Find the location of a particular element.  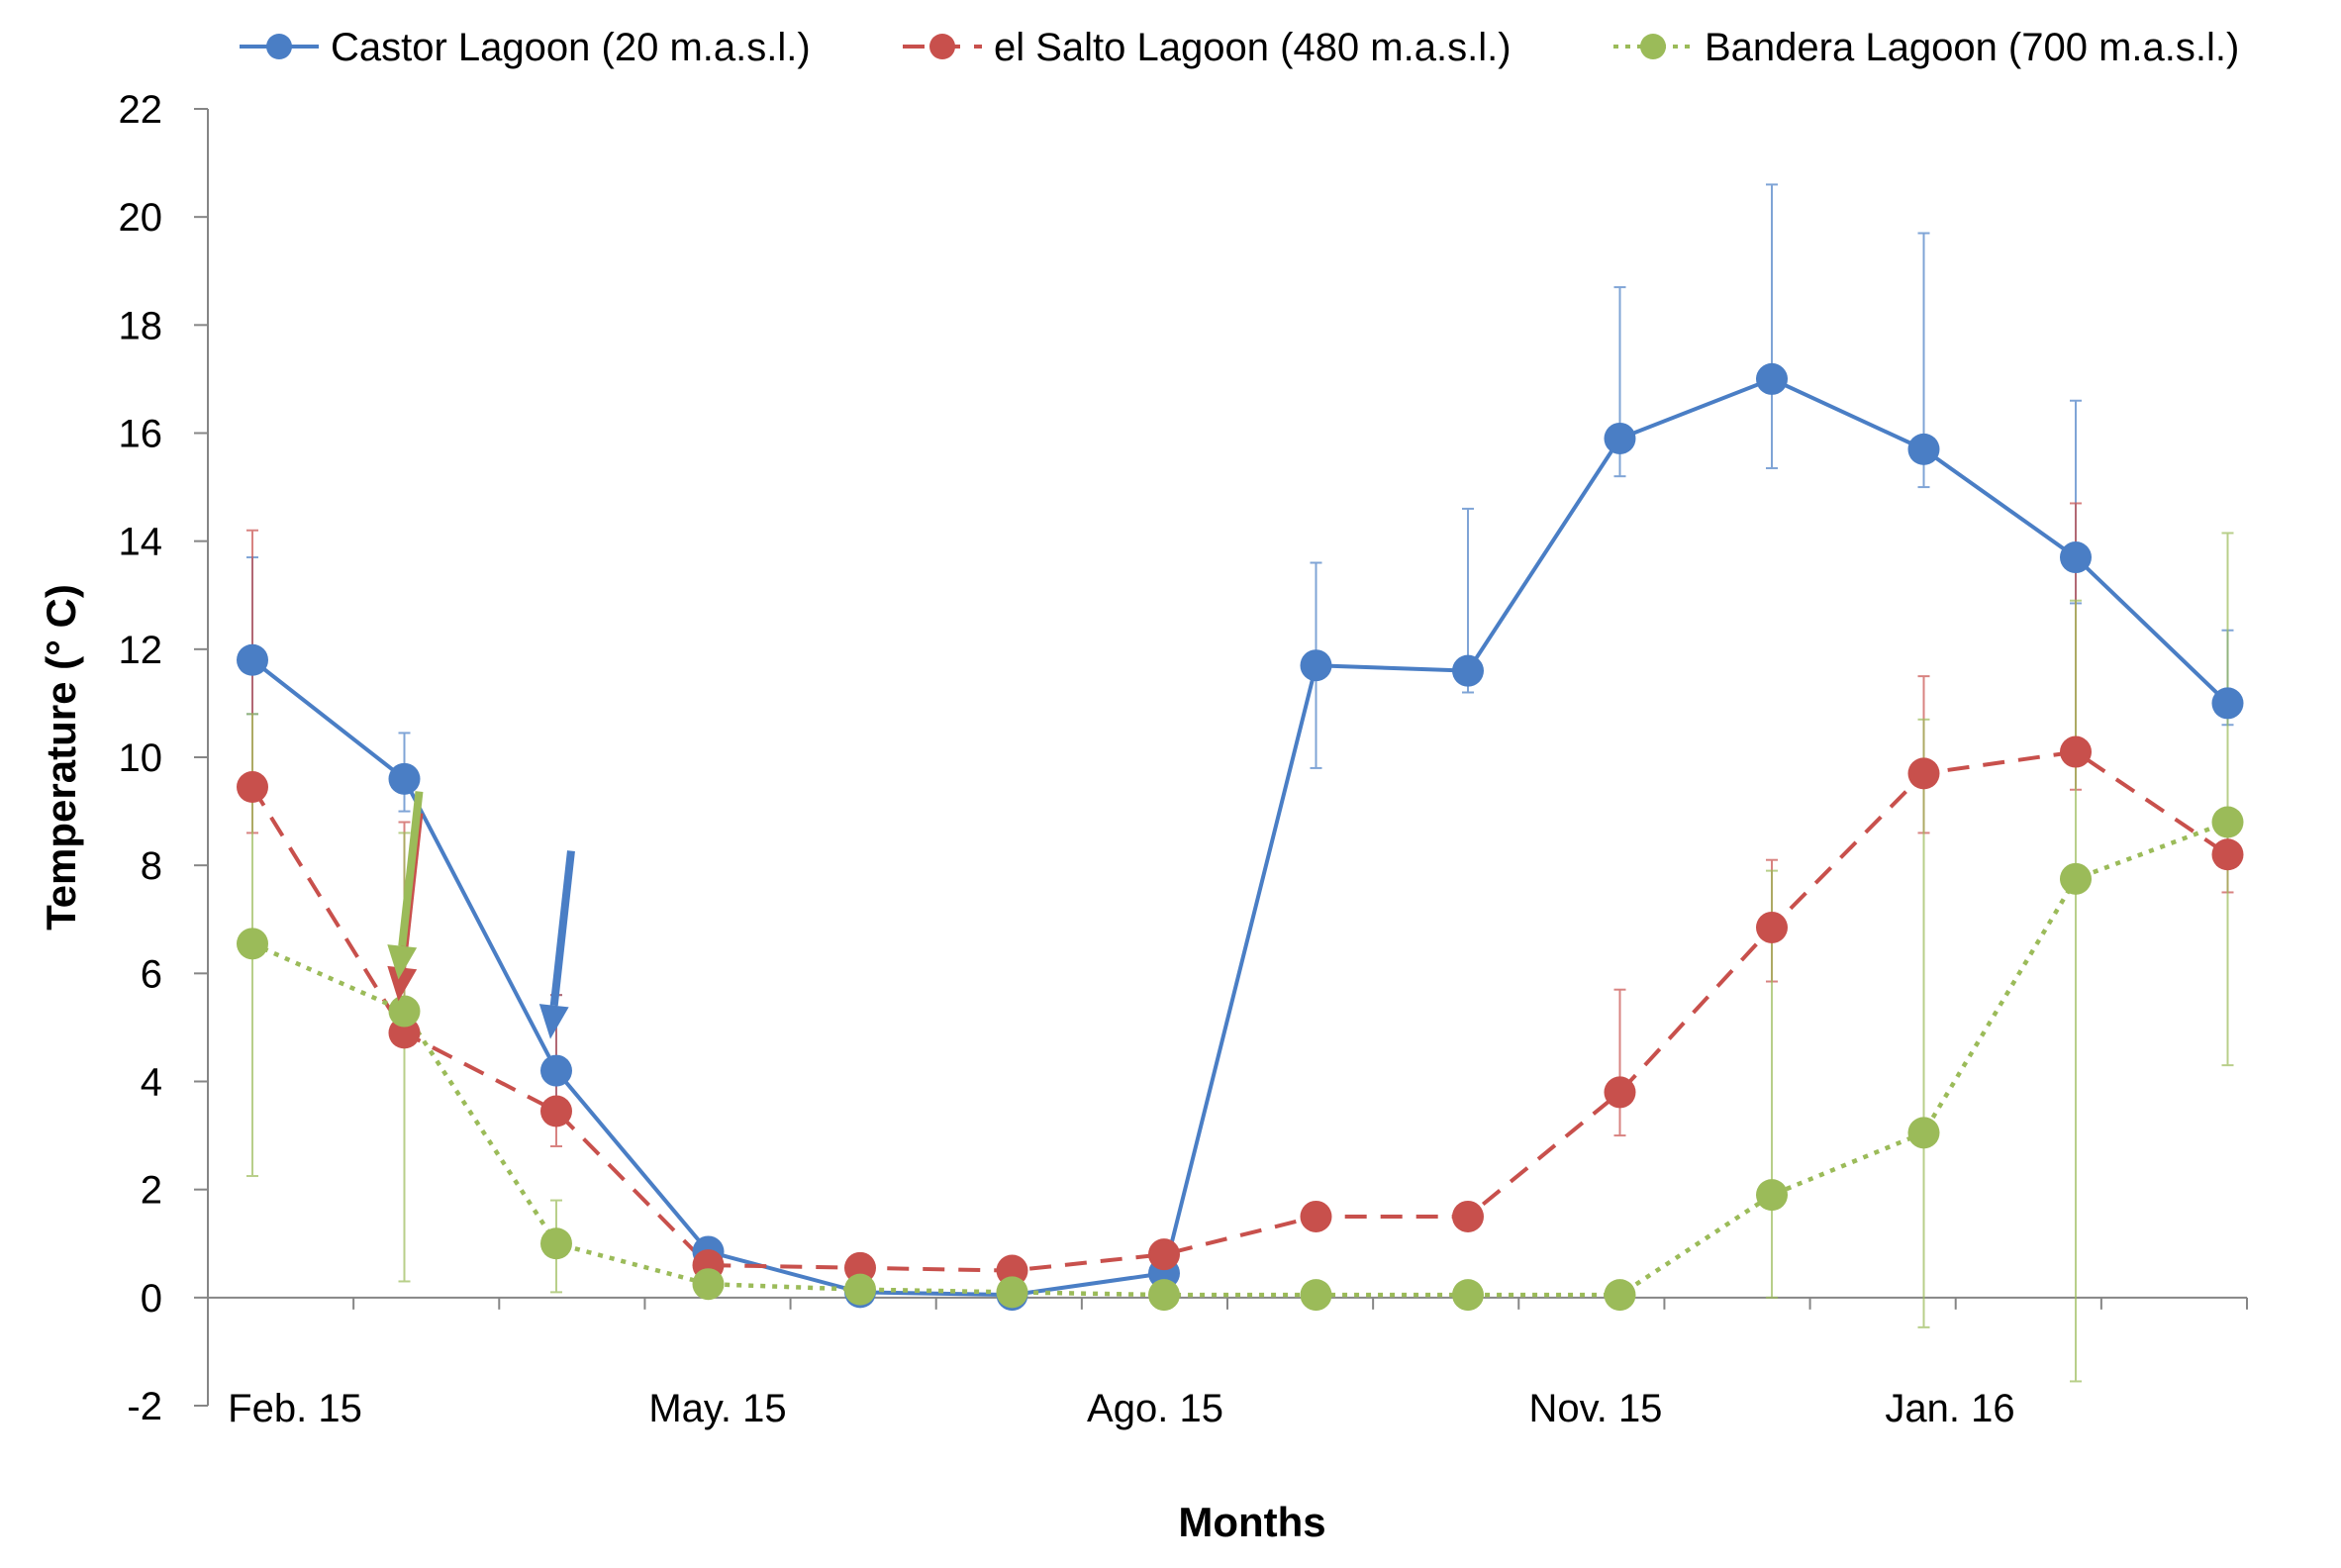

y-tick-label: 18 is located at coordinates (141, 325).